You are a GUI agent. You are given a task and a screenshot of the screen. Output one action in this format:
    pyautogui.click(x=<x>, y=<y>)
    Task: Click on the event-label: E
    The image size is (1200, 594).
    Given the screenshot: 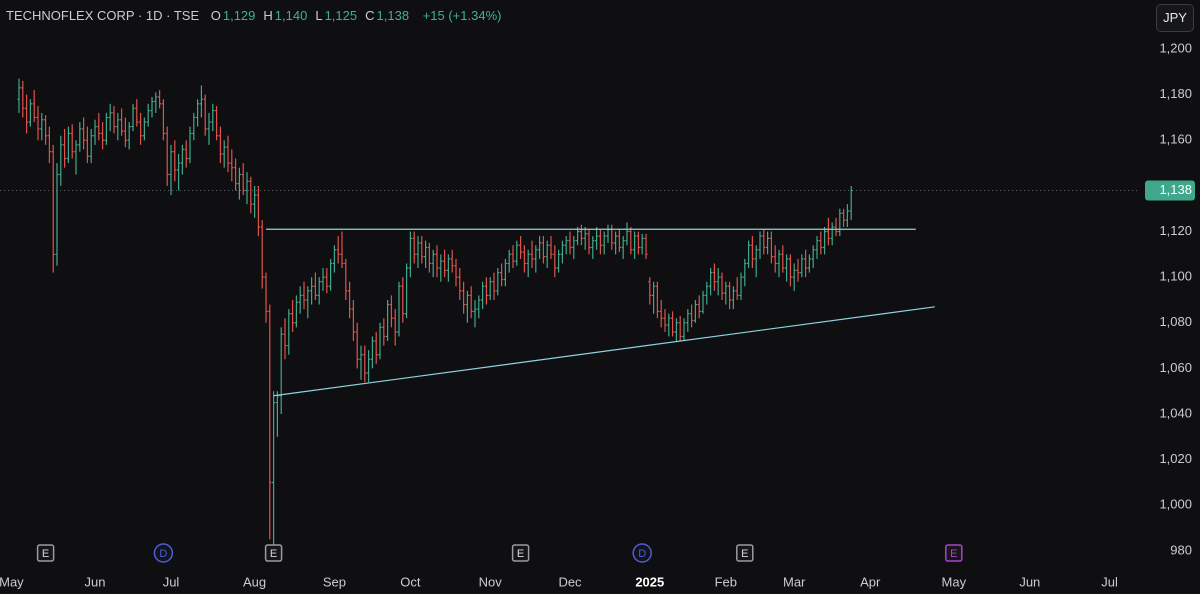 What is the action you would take?
    pyautogui.click(x=45, y=554)
    